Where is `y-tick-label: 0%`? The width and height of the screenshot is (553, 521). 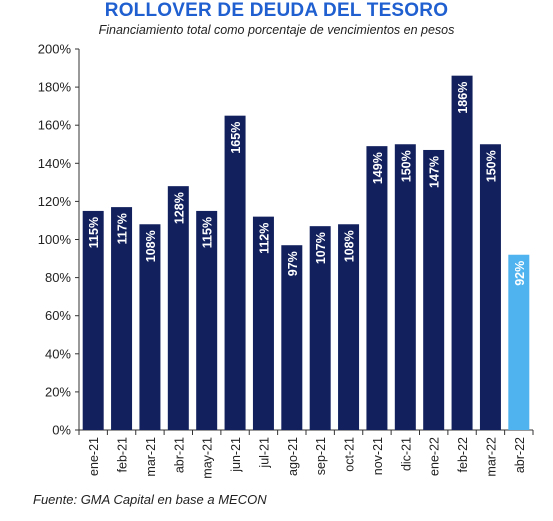 y-tick-label: 0% is located at coordinates (61, 430).